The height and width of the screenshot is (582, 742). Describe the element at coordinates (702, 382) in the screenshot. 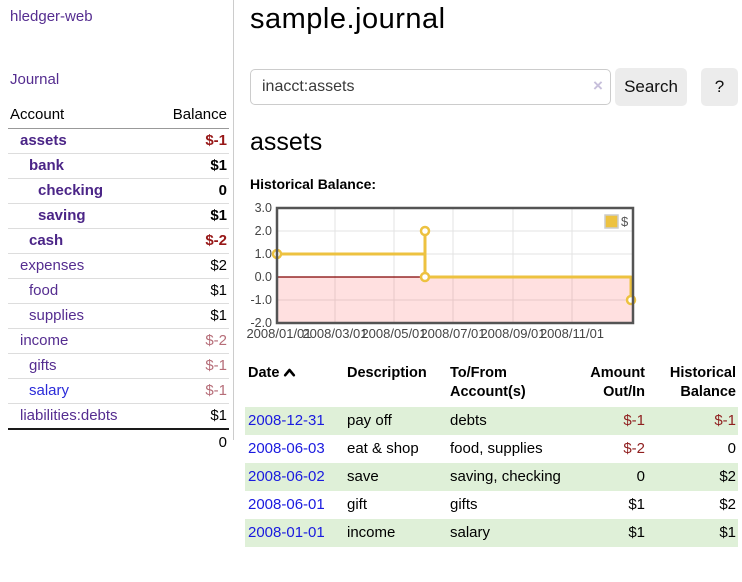

I see `register-header-balance: Historical Balance` at that location.